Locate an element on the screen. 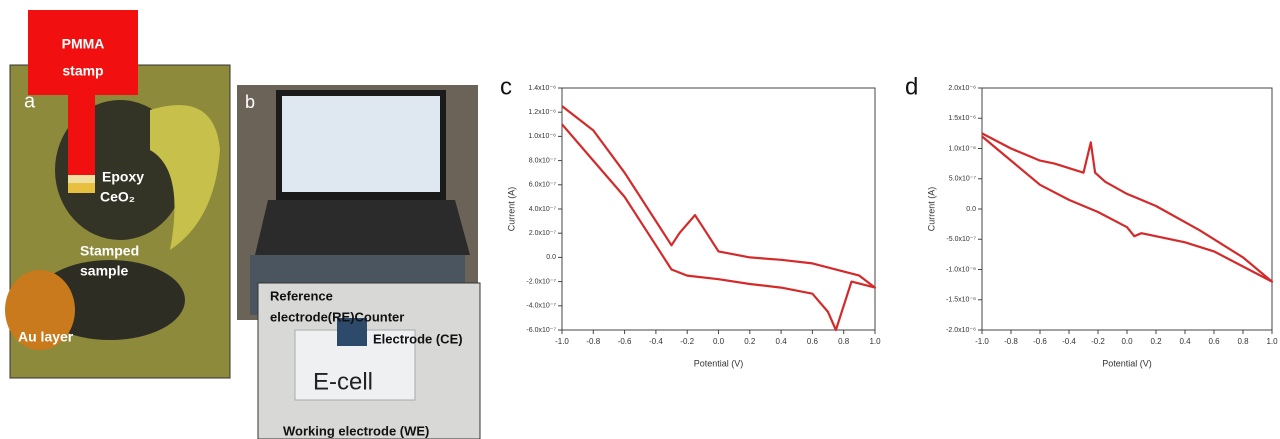  y-tick-label: 1.2x10⁻⁶ is located at coordinates (542, 112).